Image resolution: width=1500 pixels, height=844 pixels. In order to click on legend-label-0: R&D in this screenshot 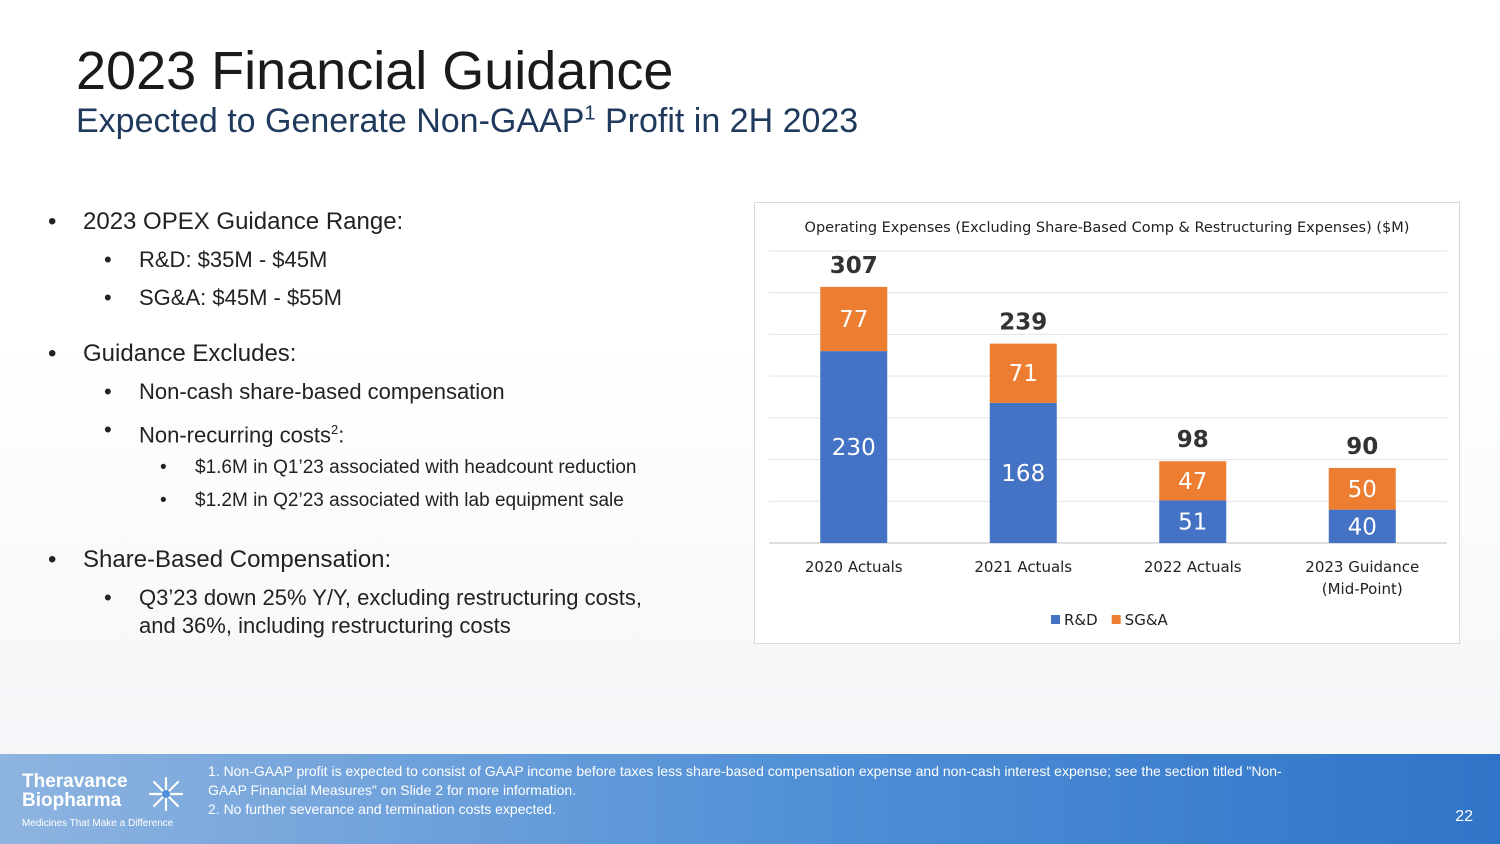, I will do `click(1081, 620)`.